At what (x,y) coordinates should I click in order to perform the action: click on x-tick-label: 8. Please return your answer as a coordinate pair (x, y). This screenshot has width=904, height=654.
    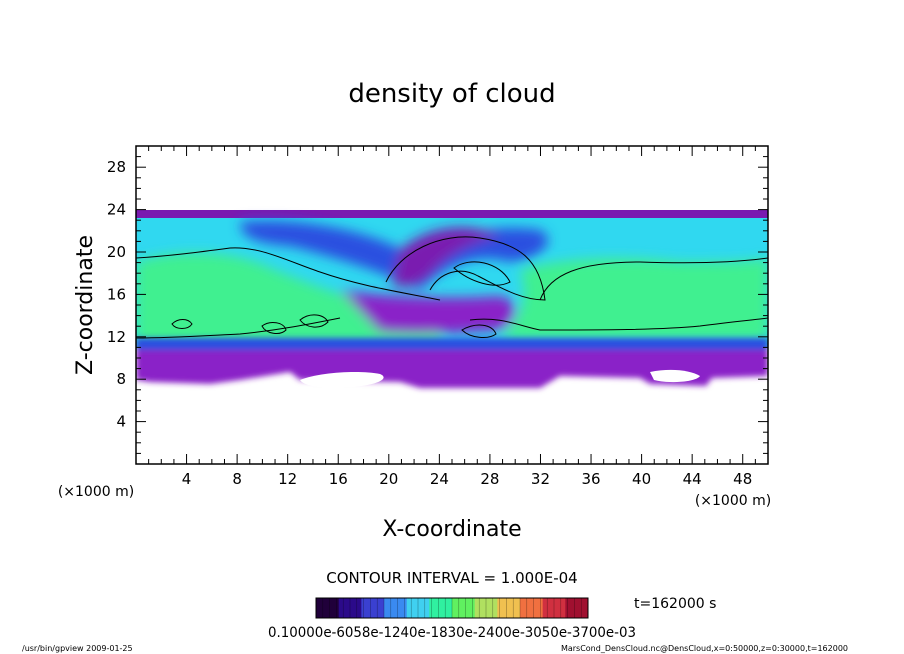
    Looking at the image, I should click on (237, 479).